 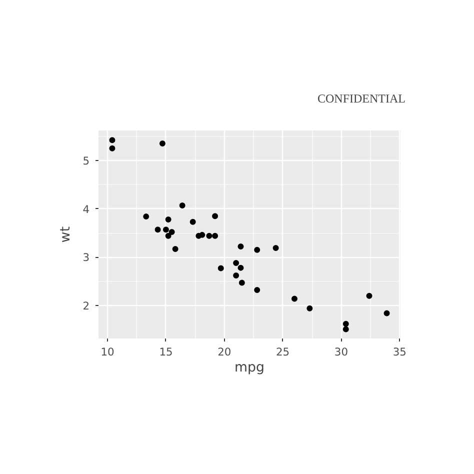 I want to click on y-tick-label: 3, so click(x=86, y=257).